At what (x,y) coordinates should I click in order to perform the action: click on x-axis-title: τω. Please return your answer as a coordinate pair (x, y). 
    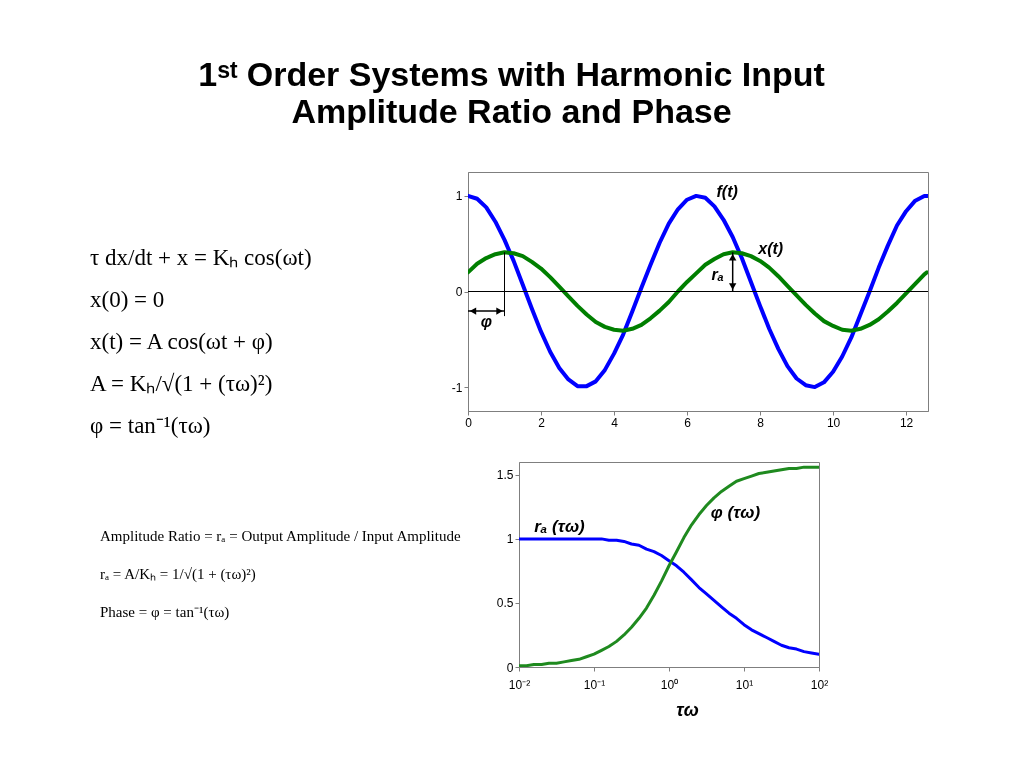
    Looking at the image, I should click on (687, 709).